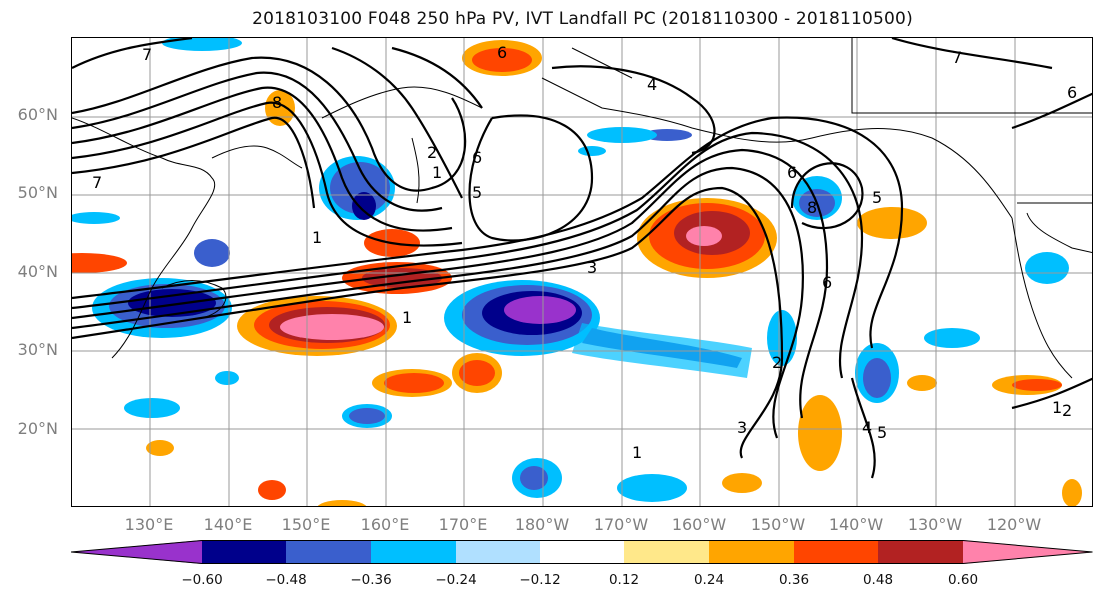 This screenshot has height=601, width=1105. I want to click on latitude-label: 40°N, so click(37, 271).